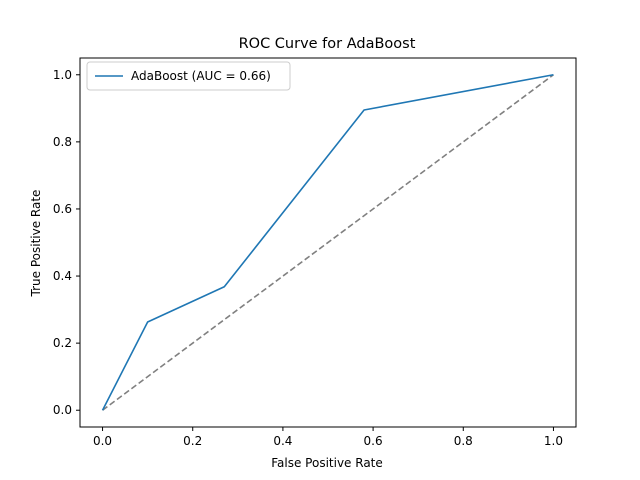  I want to click on y-tick-label: 0.6, so click(62, 209).